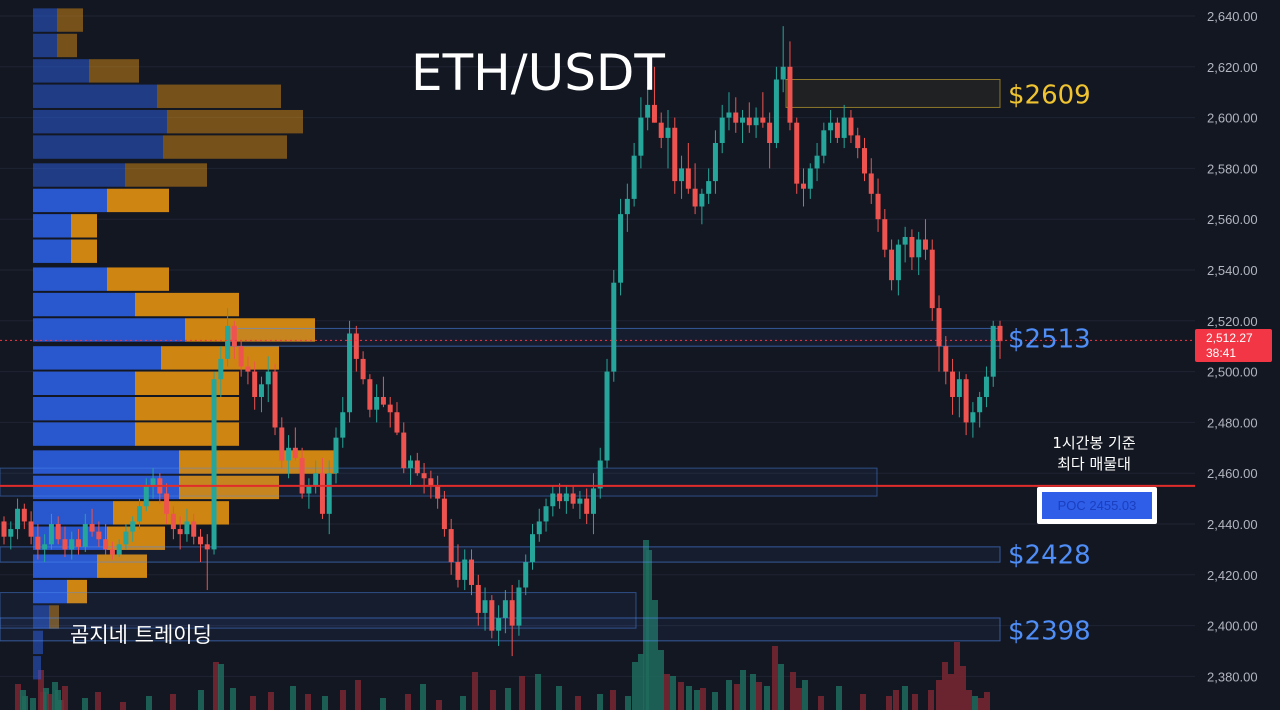 The image size is (1280, 710). Describe the element at coordinates (1232, 626) in the screenshot. I see `y-tick-label: 2,400.00` at that location.